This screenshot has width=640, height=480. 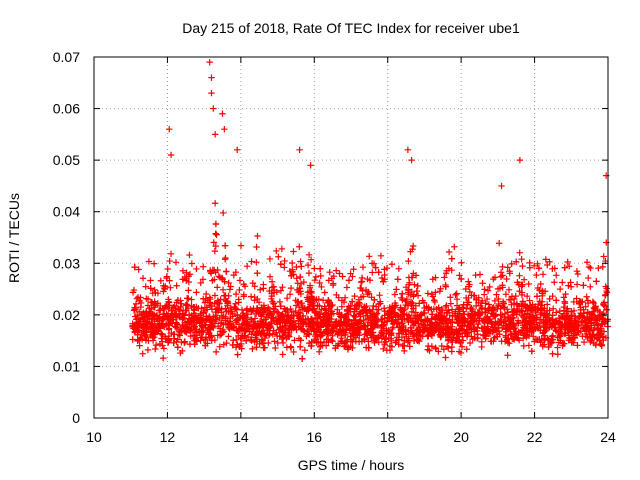 I want to click on x-tick-label: 20, so click(x=461, y=437).